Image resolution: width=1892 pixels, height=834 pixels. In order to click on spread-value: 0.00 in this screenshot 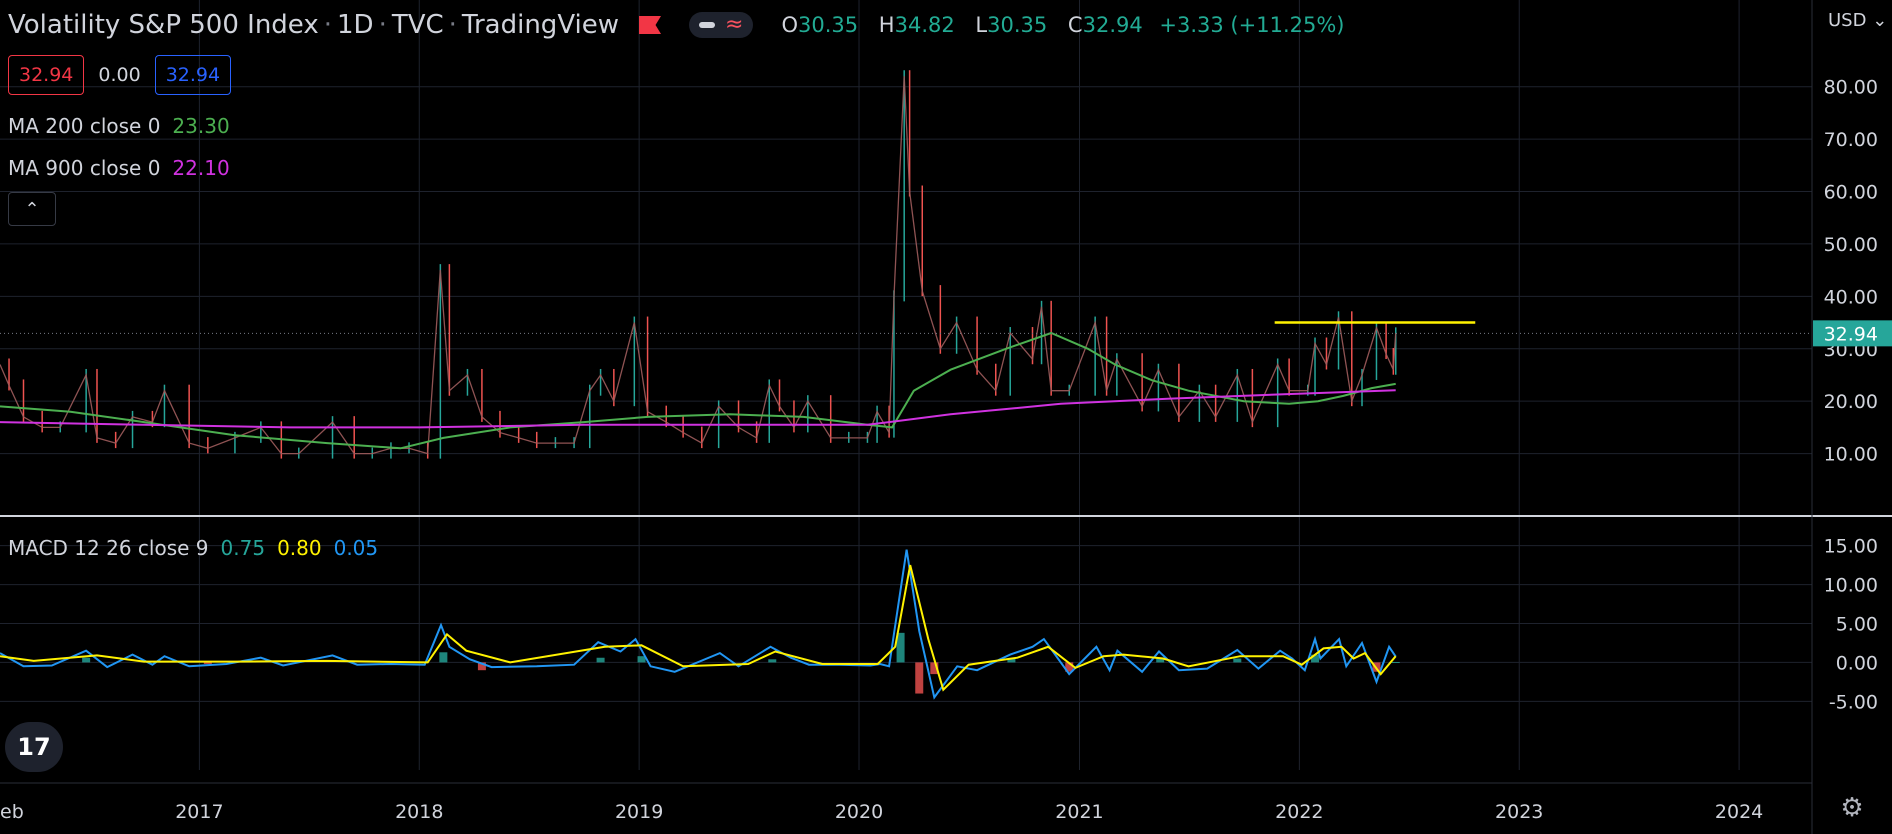, I will do `click(119, 75)`.